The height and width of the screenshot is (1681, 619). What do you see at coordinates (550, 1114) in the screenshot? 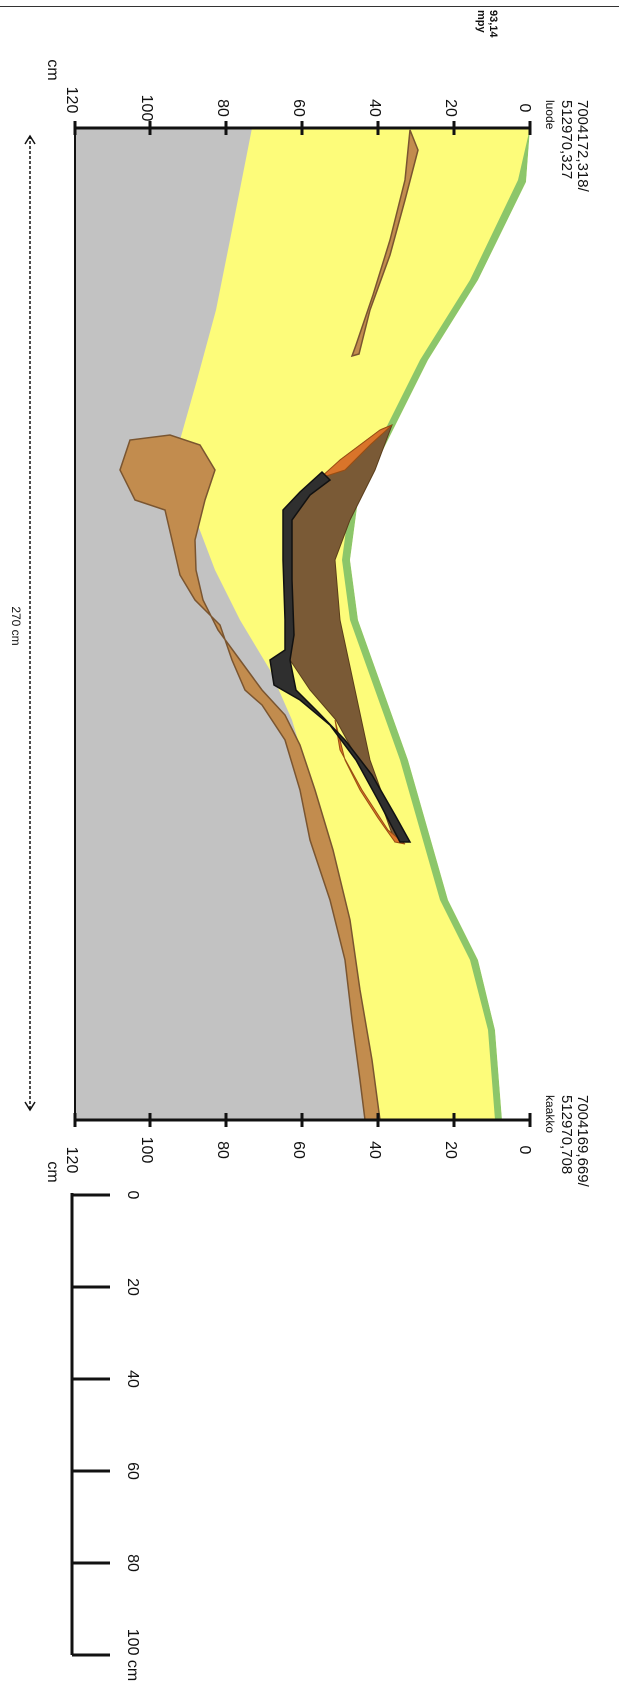
I see `end-direction: kaakko` at bounding box center [550, 1114].